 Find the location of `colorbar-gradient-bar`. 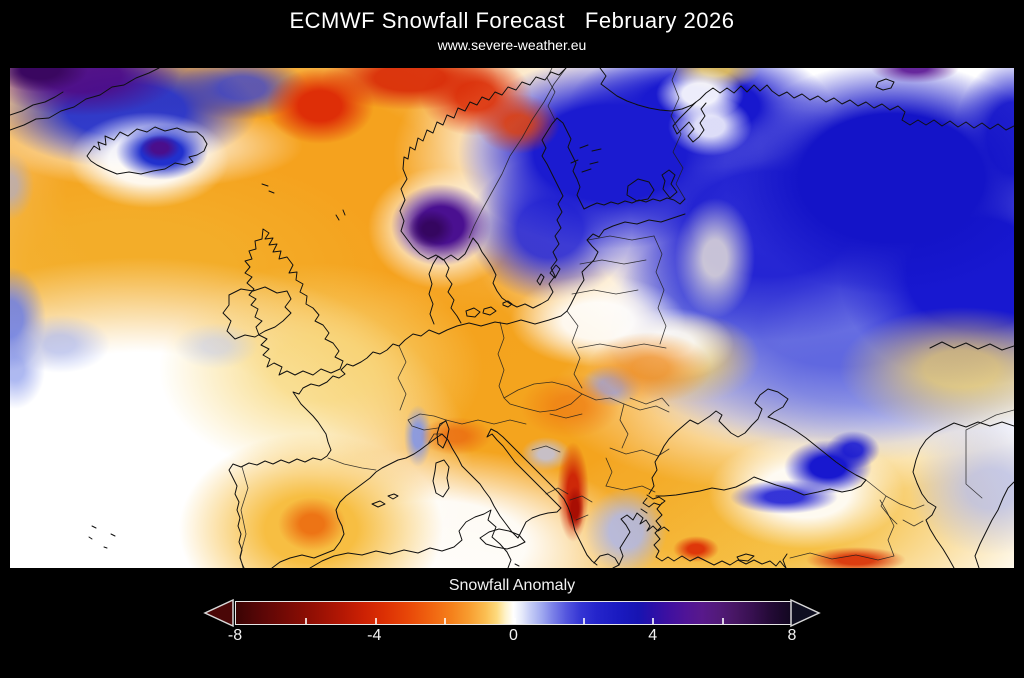

colorbar-gradient-bar is located at coordinates (513, 613).